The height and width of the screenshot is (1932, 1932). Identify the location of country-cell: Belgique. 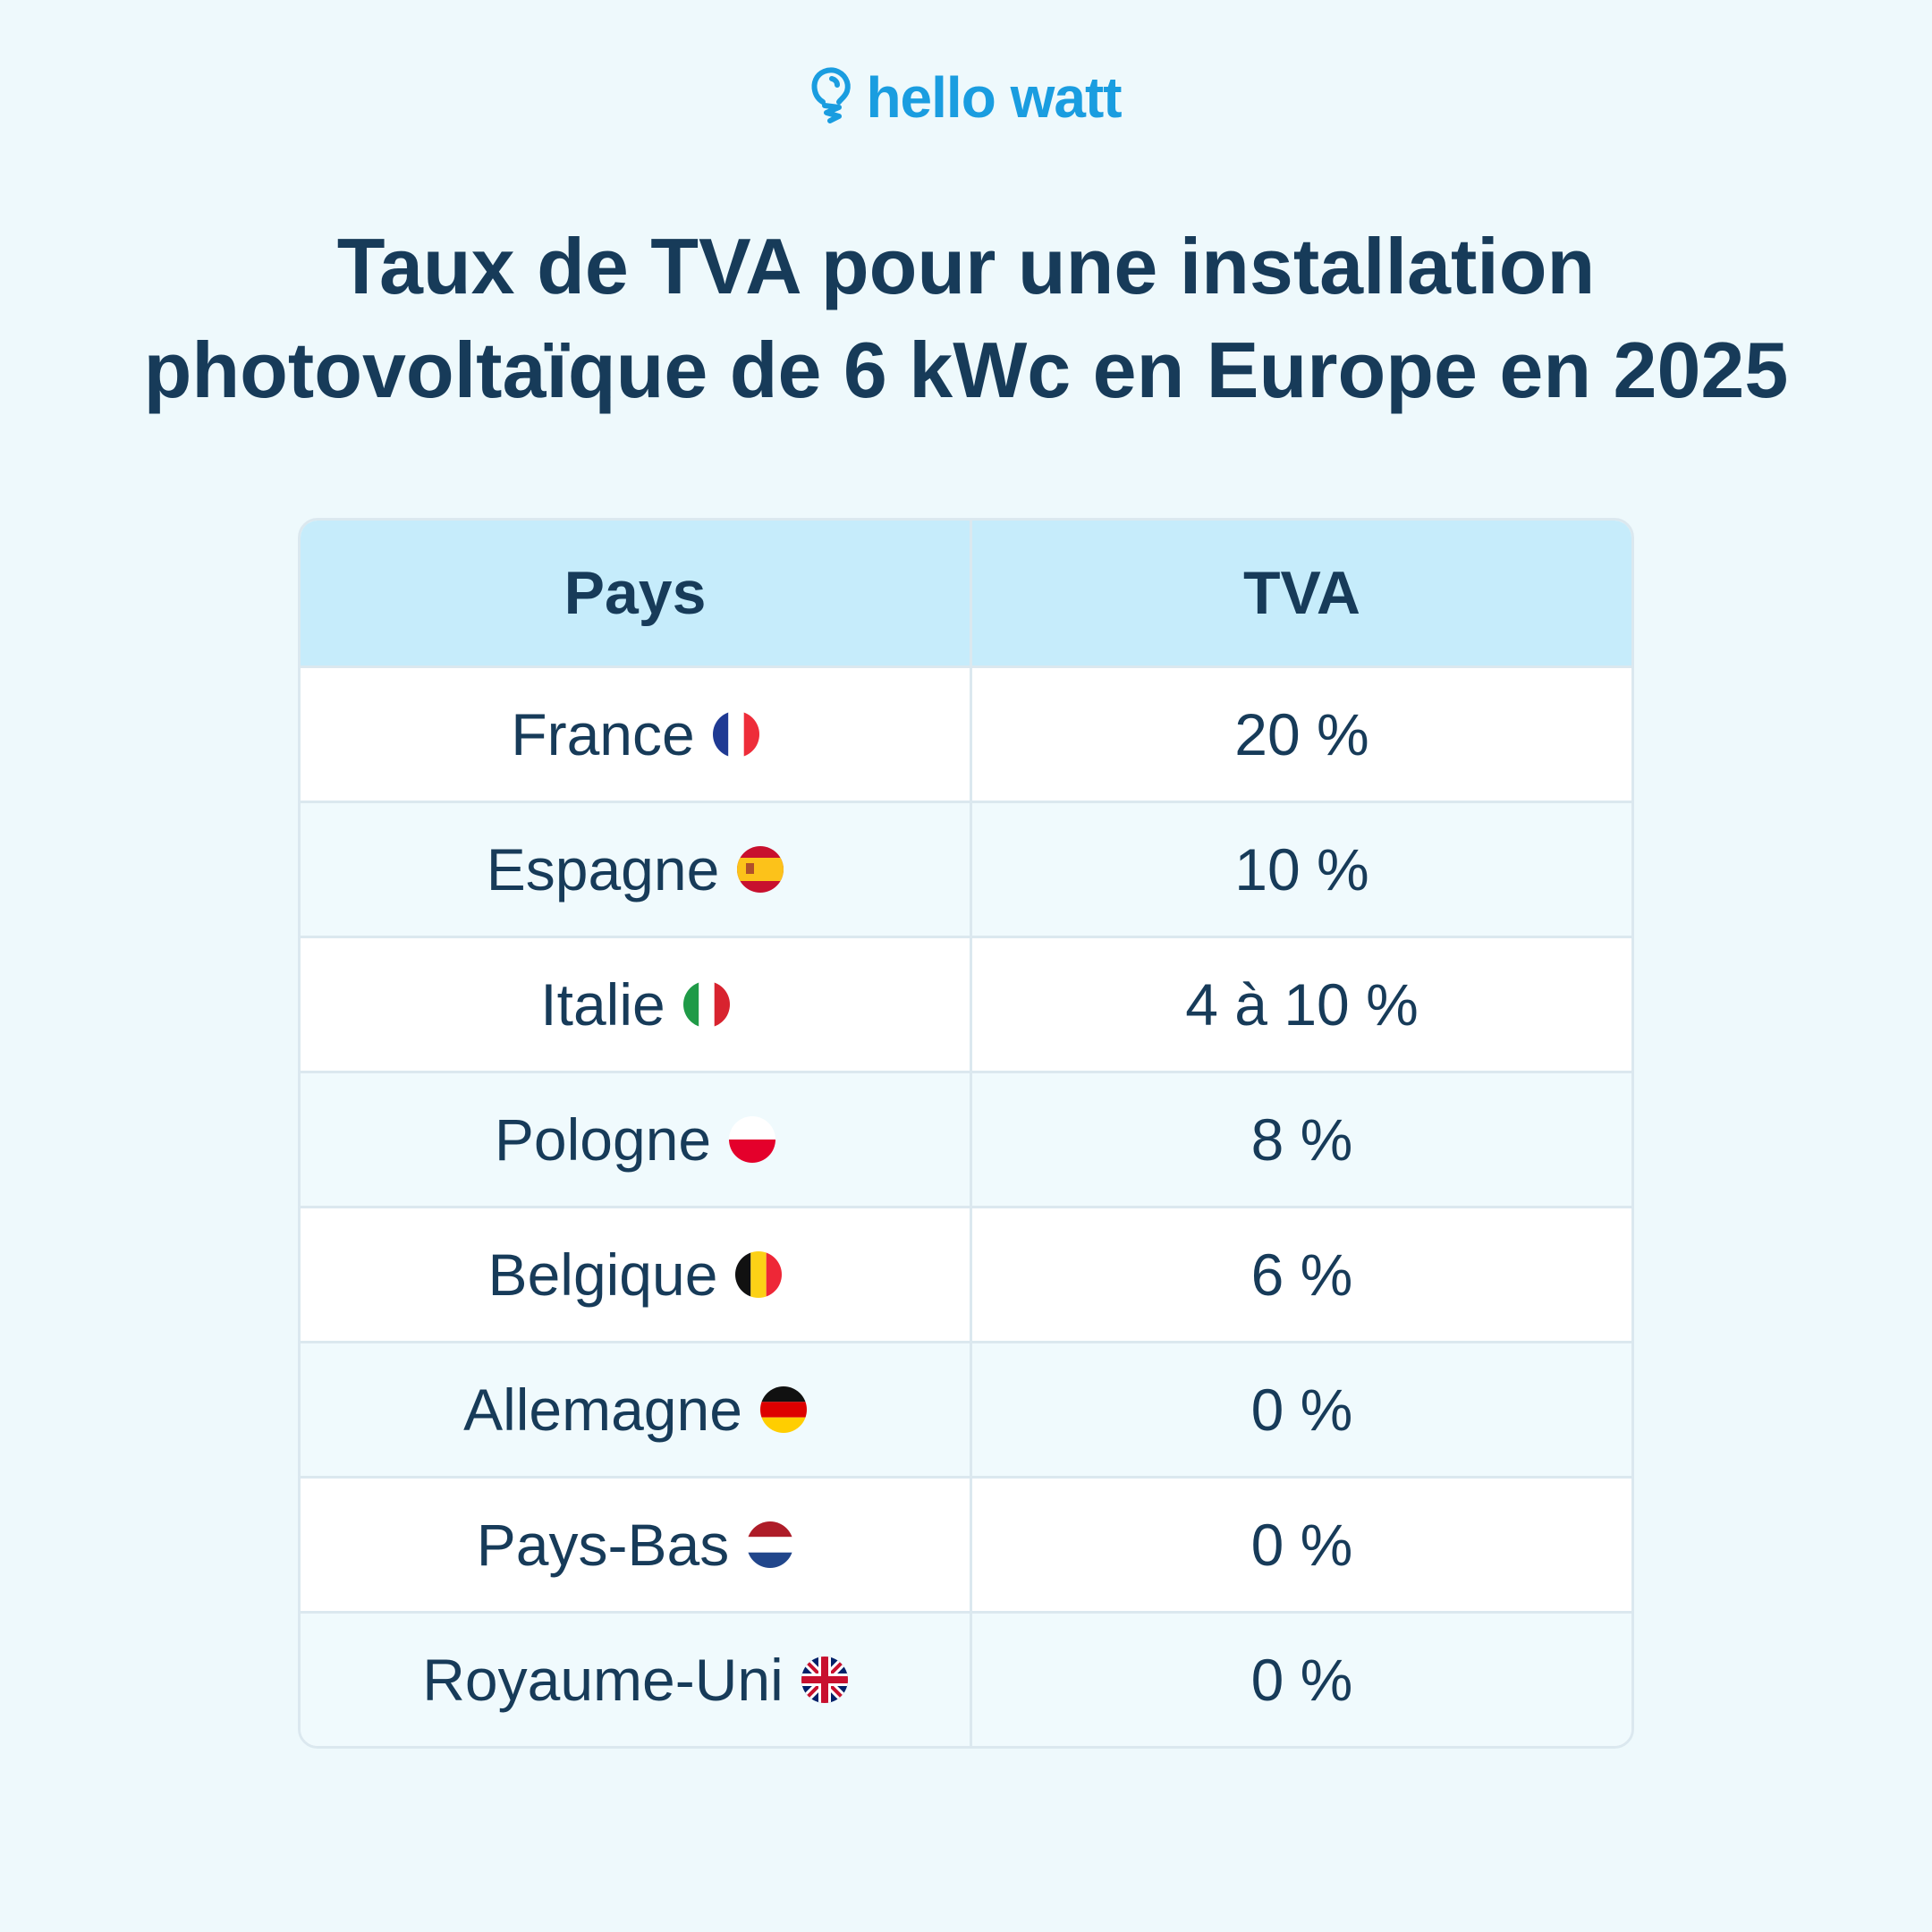
(635, 1274).